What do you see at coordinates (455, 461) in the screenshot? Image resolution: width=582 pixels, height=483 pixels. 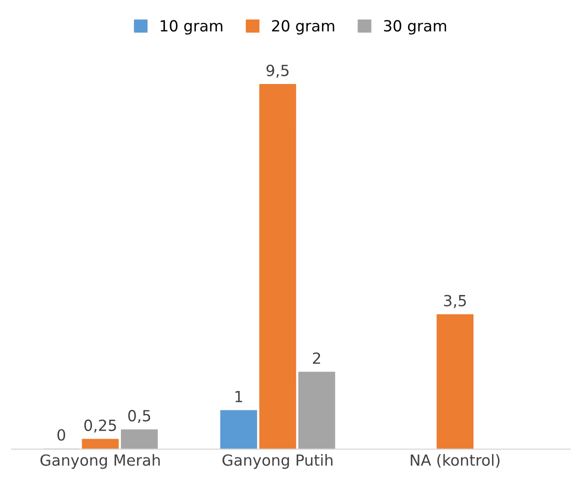 I see `x-tick-label: NA (kontrol)` at bounding box center [455, 461].